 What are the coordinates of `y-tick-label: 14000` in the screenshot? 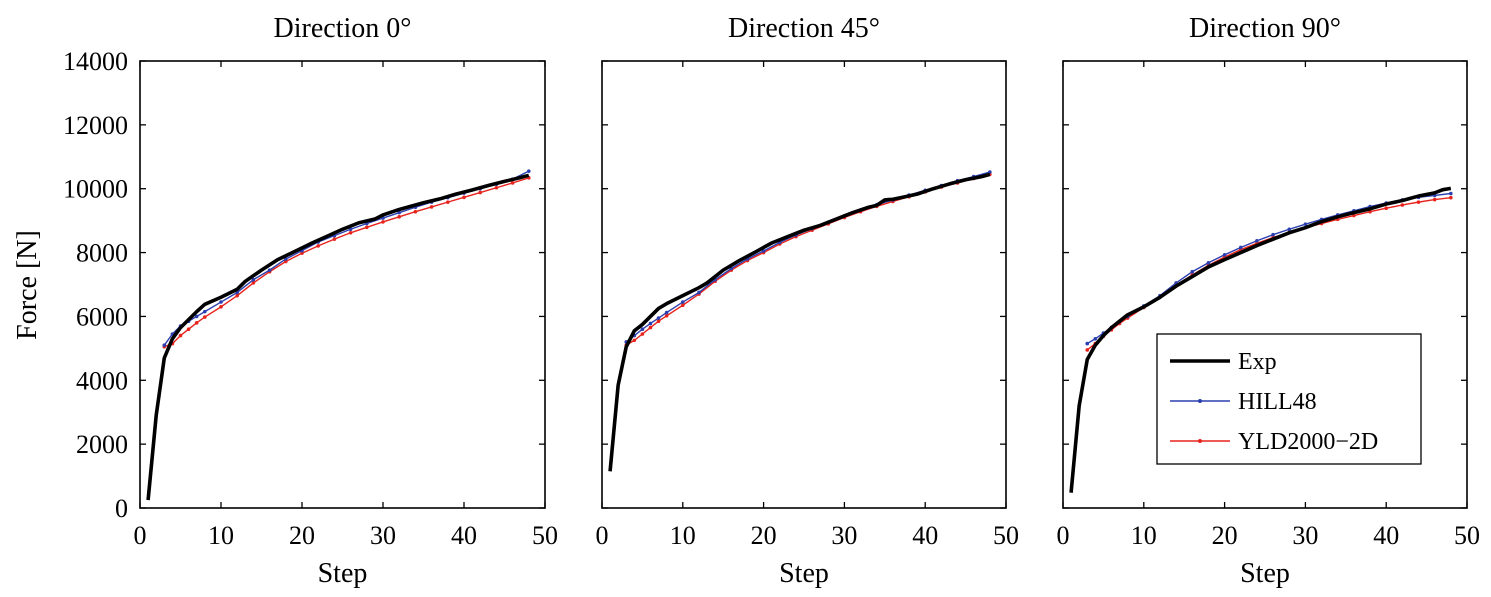 It's located at (95, 61).